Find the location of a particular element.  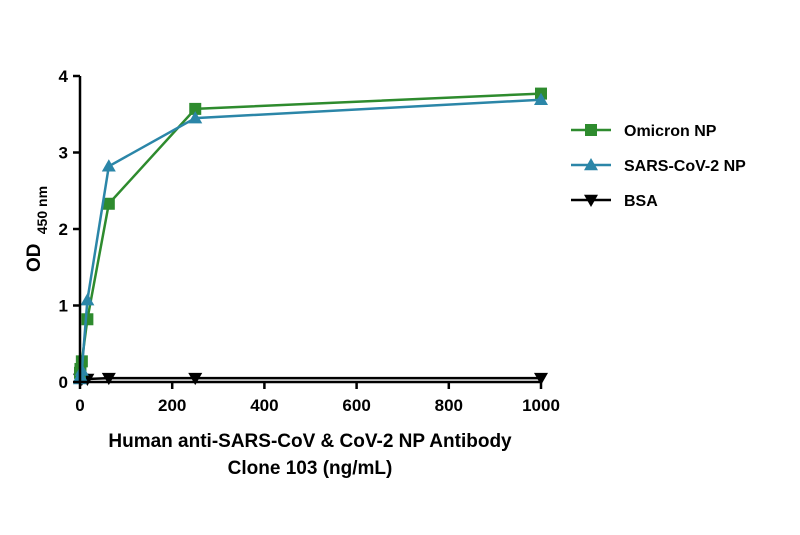

y-tick-label: 1 is located at coordinates (63, 306).